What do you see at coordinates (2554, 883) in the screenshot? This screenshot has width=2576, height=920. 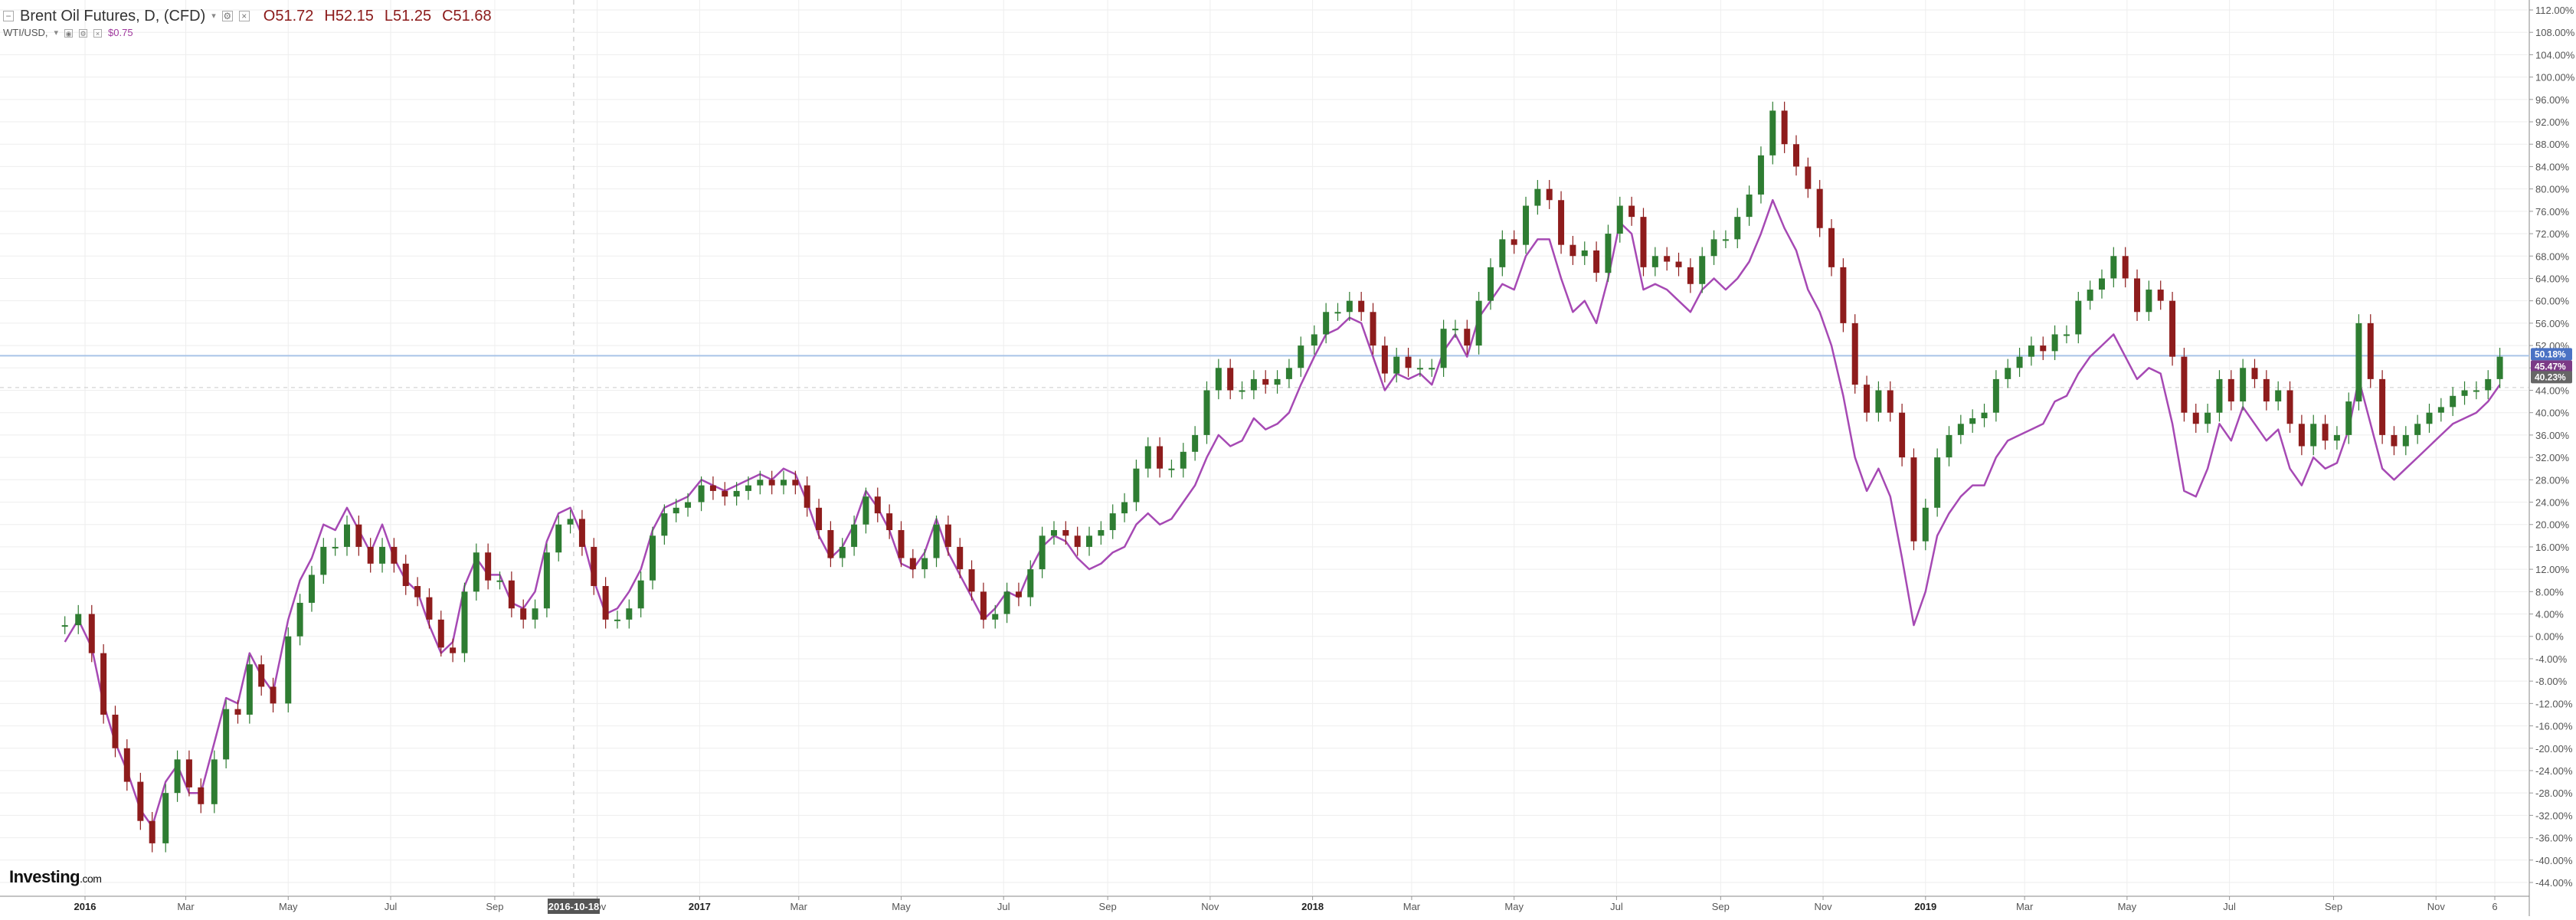 I see `y-tick-label: -44.00%` at bounding box center [2554, 883].